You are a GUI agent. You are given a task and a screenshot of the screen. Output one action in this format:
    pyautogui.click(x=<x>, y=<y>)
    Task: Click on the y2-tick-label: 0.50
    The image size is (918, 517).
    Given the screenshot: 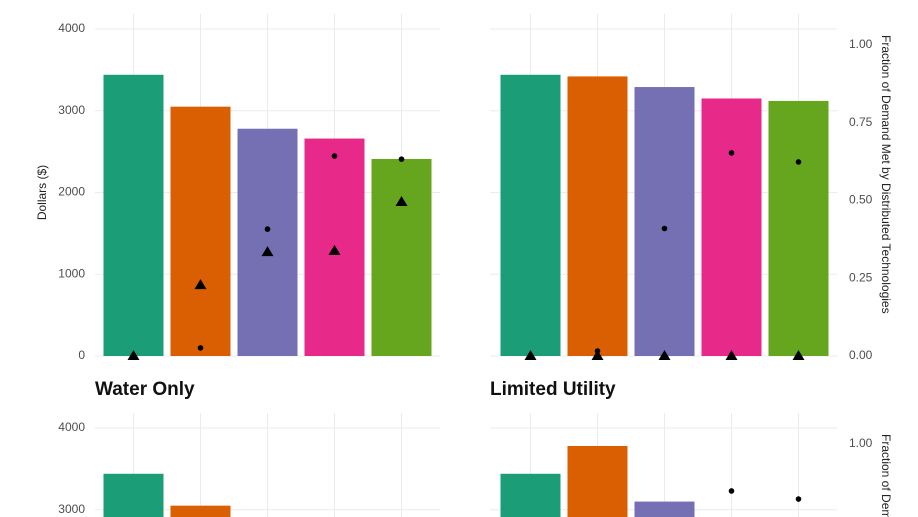 What is the action you would take?
    pyautogui.click(x=861, y=200)
    